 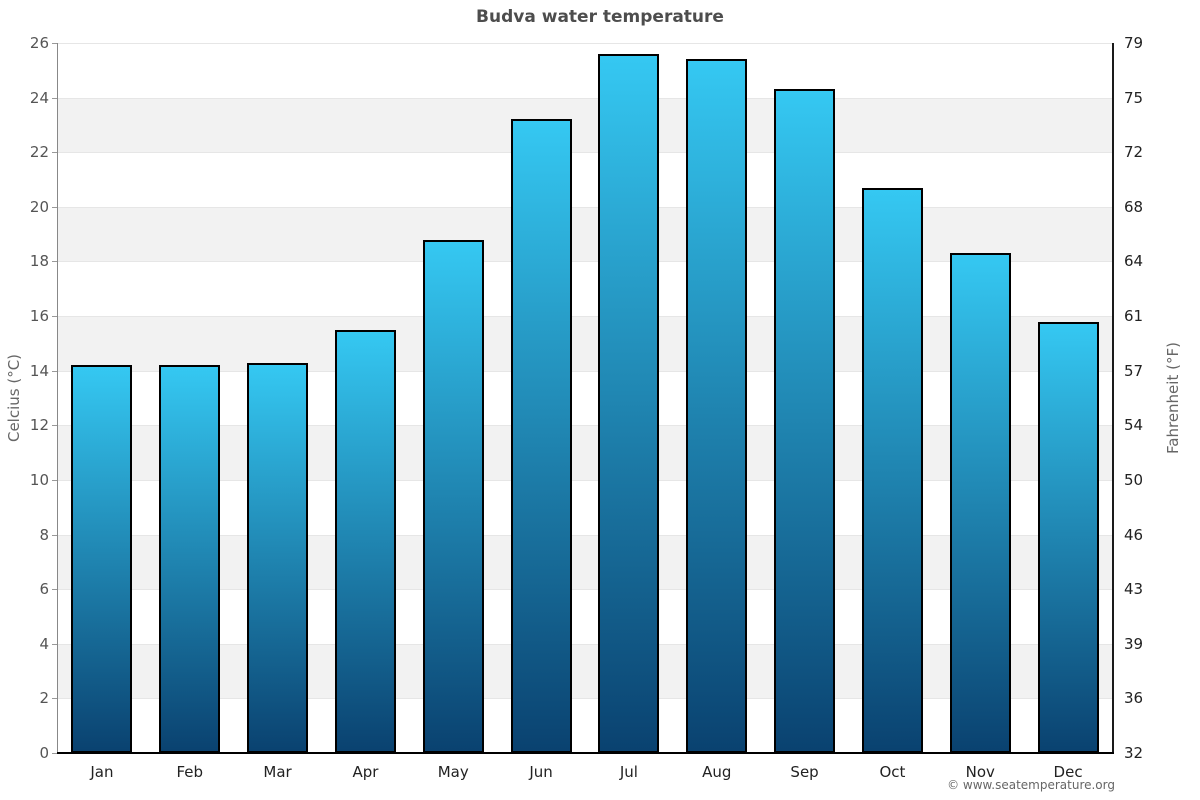 What do you see at coordinates (892, 772) in the screenshot?
I see `x-tick-label-oct: Oct` at bounding box center [892, 772].